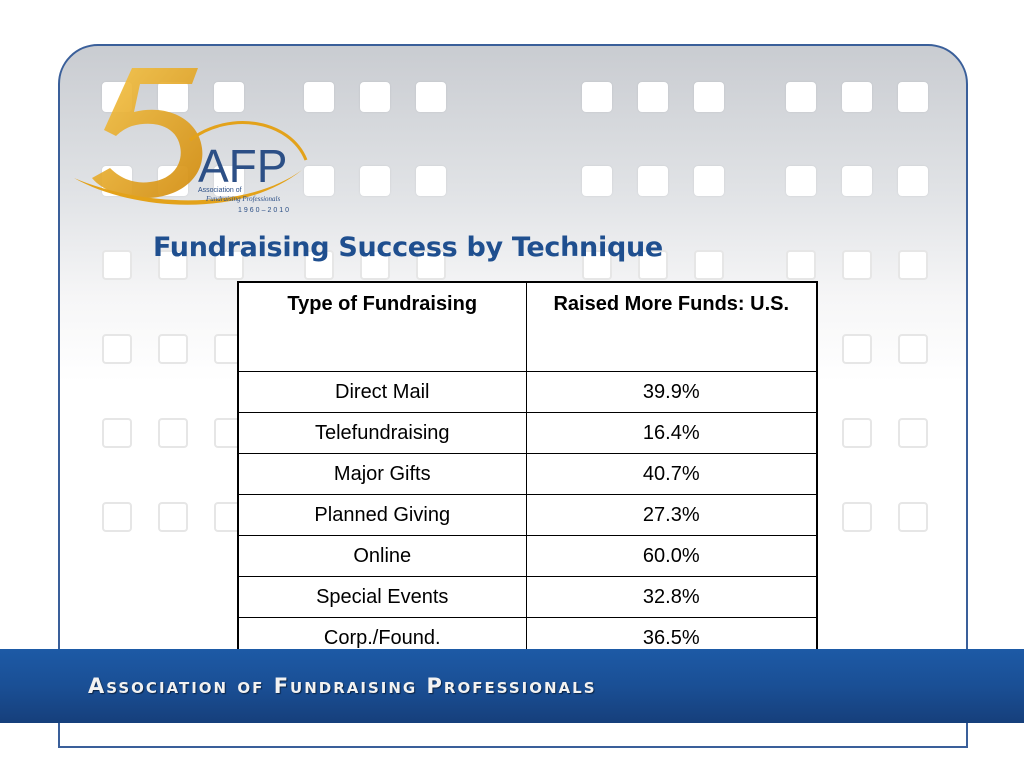 The image size is (1024, 768). Describe the element at coordinates (220, 190) in the screenshot. I see `logo-line-1: Association of` at that location.